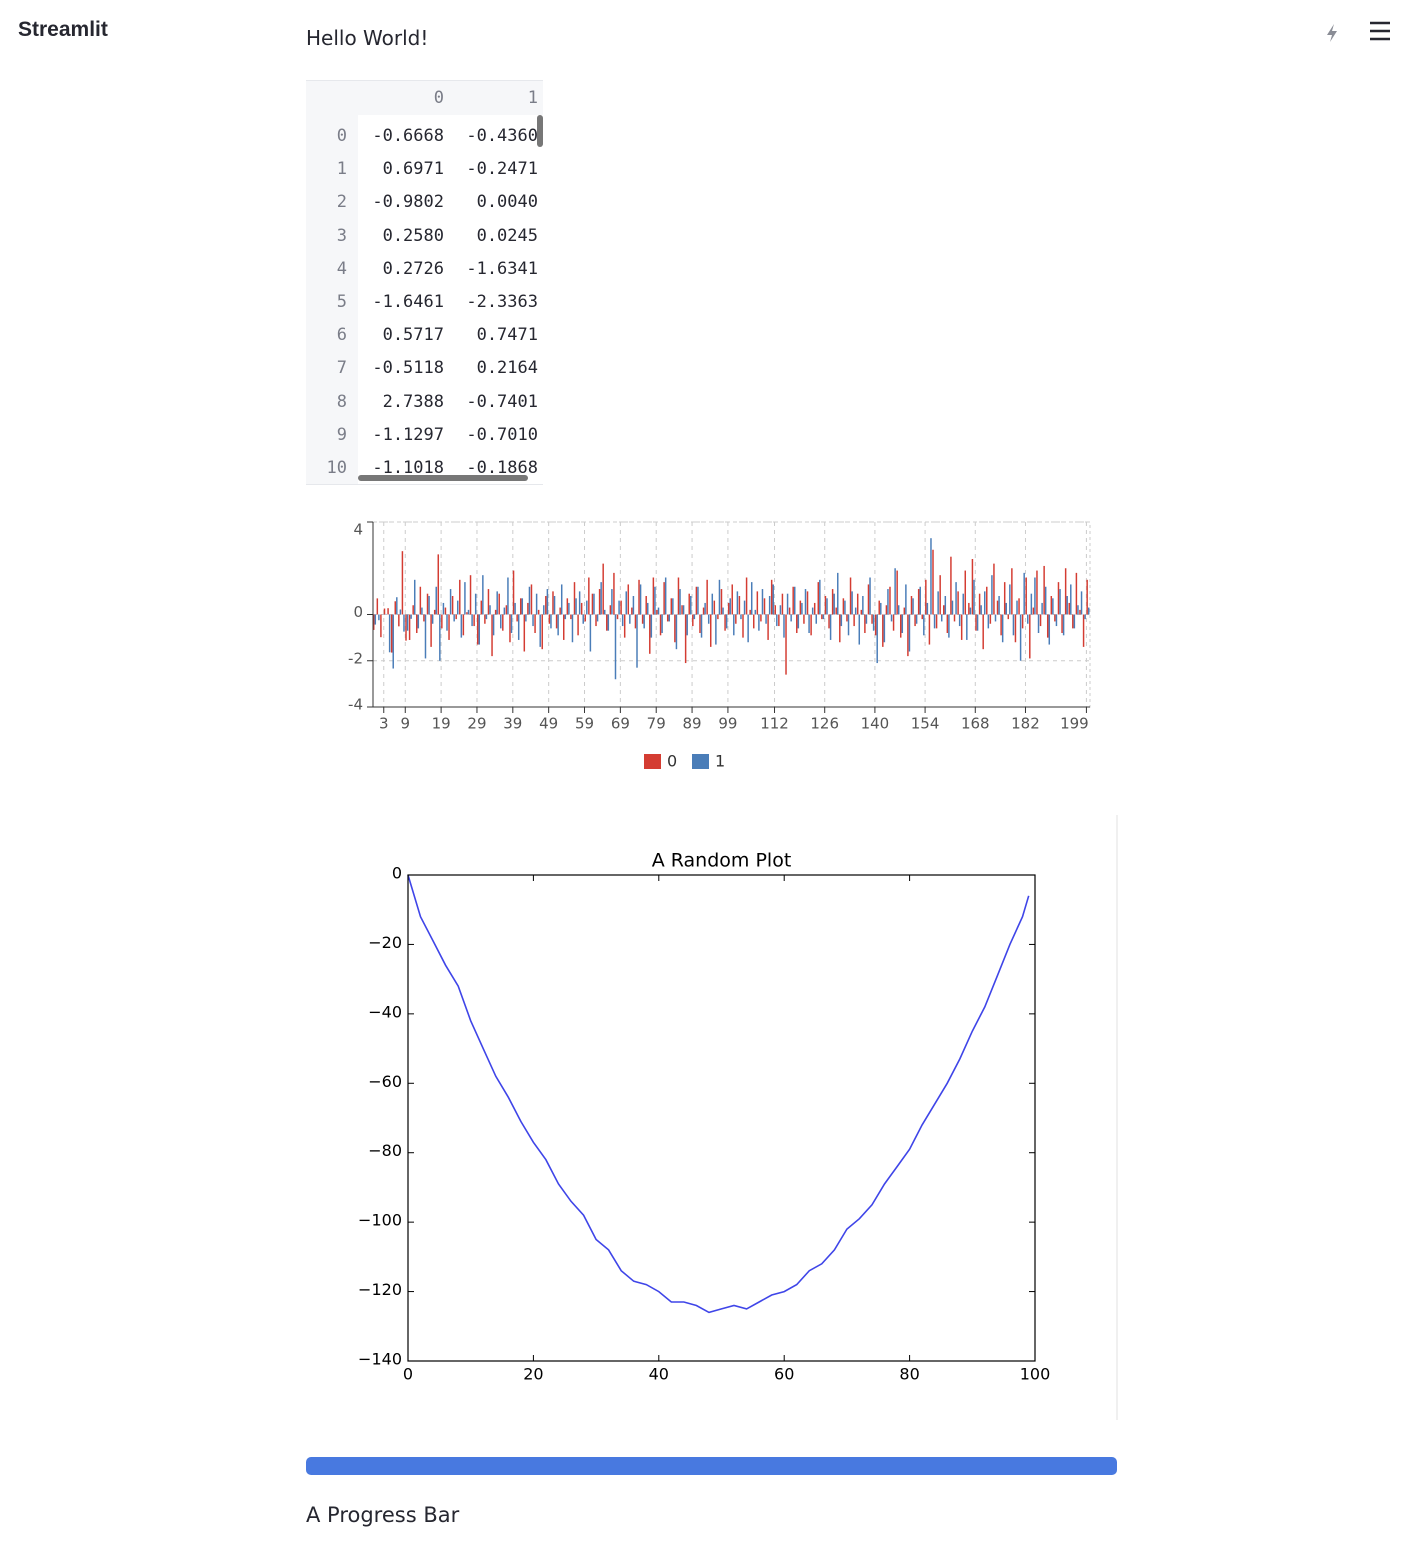  Describe the element at coordinates (1358, 31) in the screenshot. I see `toolbar` at that location.